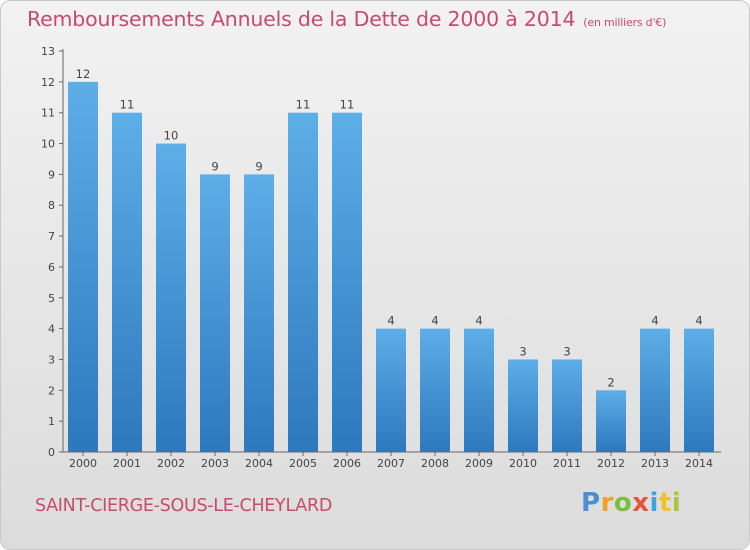 This screenshot has width=750, height=550. Describe the element at coordinates (51, 359) in the screenshot. I see `y-tick-label: 3` at that location.